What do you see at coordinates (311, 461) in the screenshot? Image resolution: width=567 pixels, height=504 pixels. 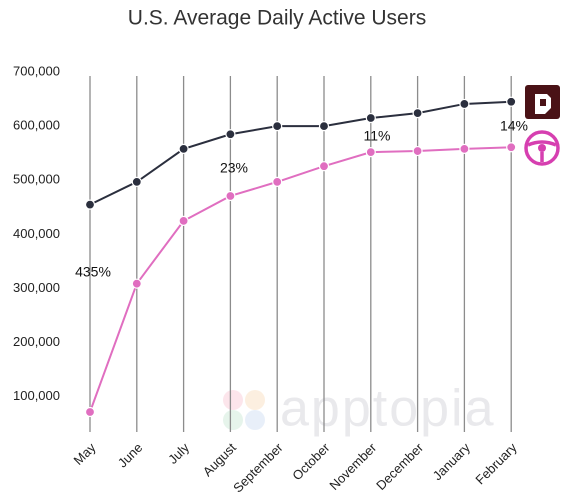 I see `x-tick-label: October` at bounding box center [311, 461].